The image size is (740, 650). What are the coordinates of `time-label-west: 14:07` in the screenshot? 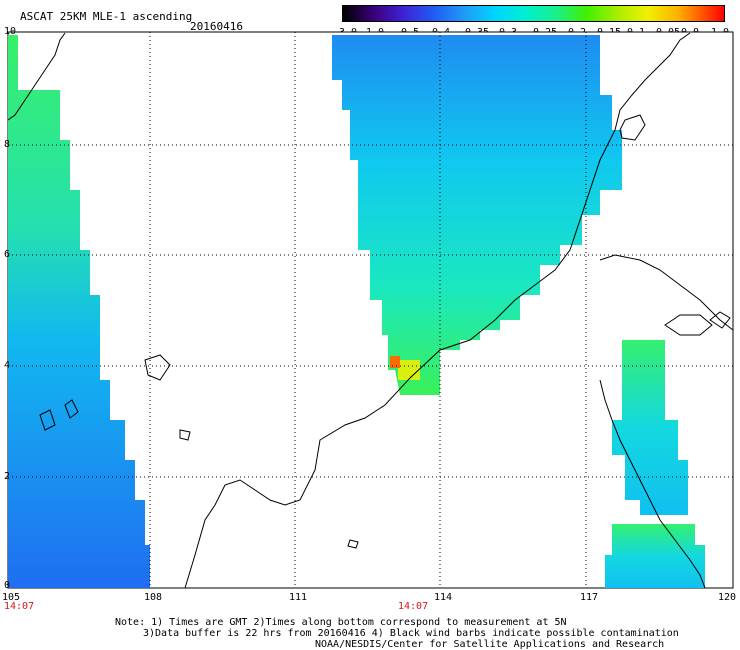 It's located at (19, 606).